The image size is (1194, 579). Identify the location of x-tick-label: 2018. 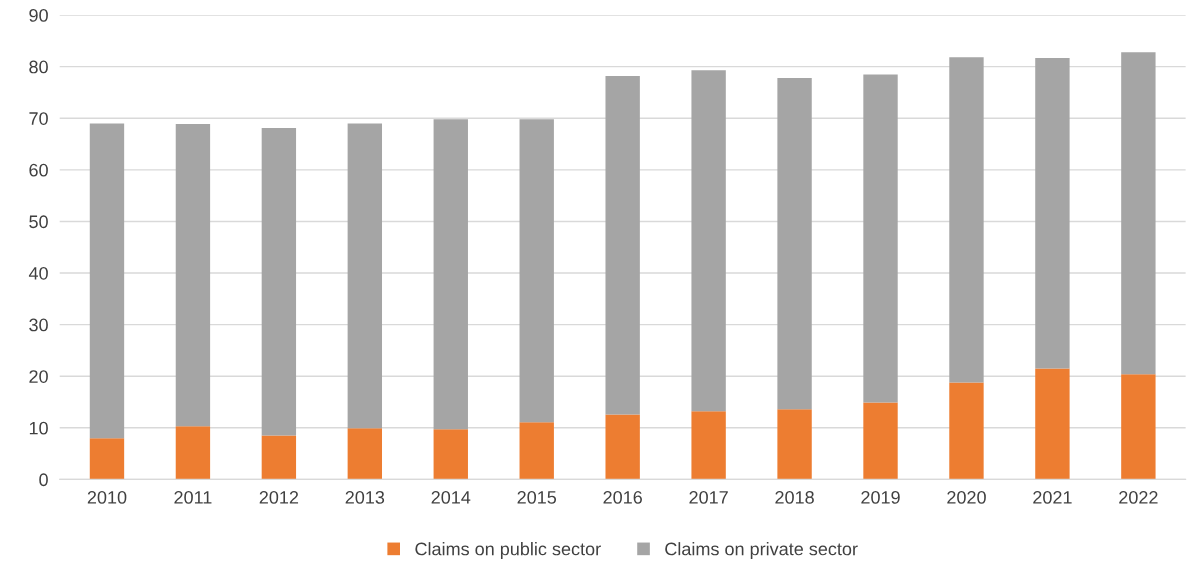
(794, 497).